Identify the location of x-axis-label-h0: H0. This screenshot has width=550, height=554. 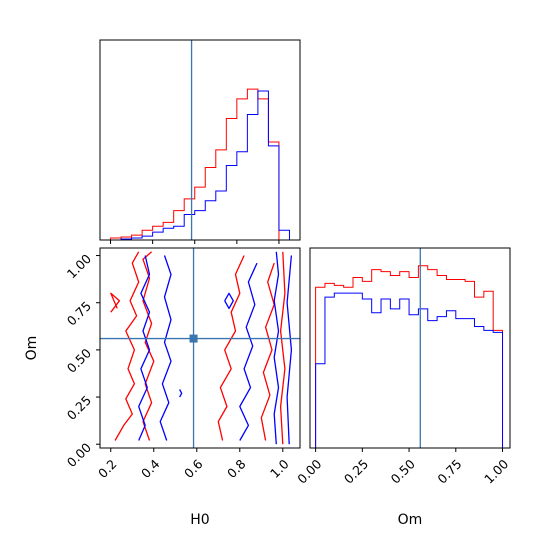
(199, 520).